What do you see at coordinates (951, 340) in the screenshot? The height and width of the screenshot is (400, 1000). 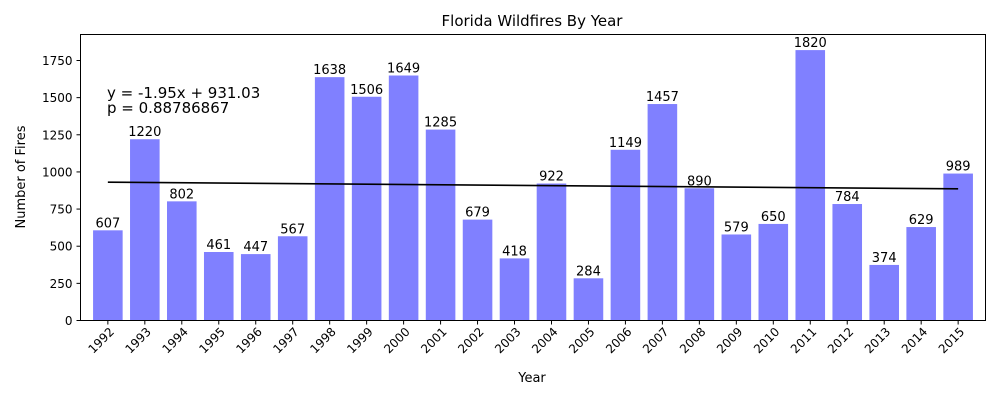 I see `x-tick-label-2015: 2015` at bounding box center [951, 340].